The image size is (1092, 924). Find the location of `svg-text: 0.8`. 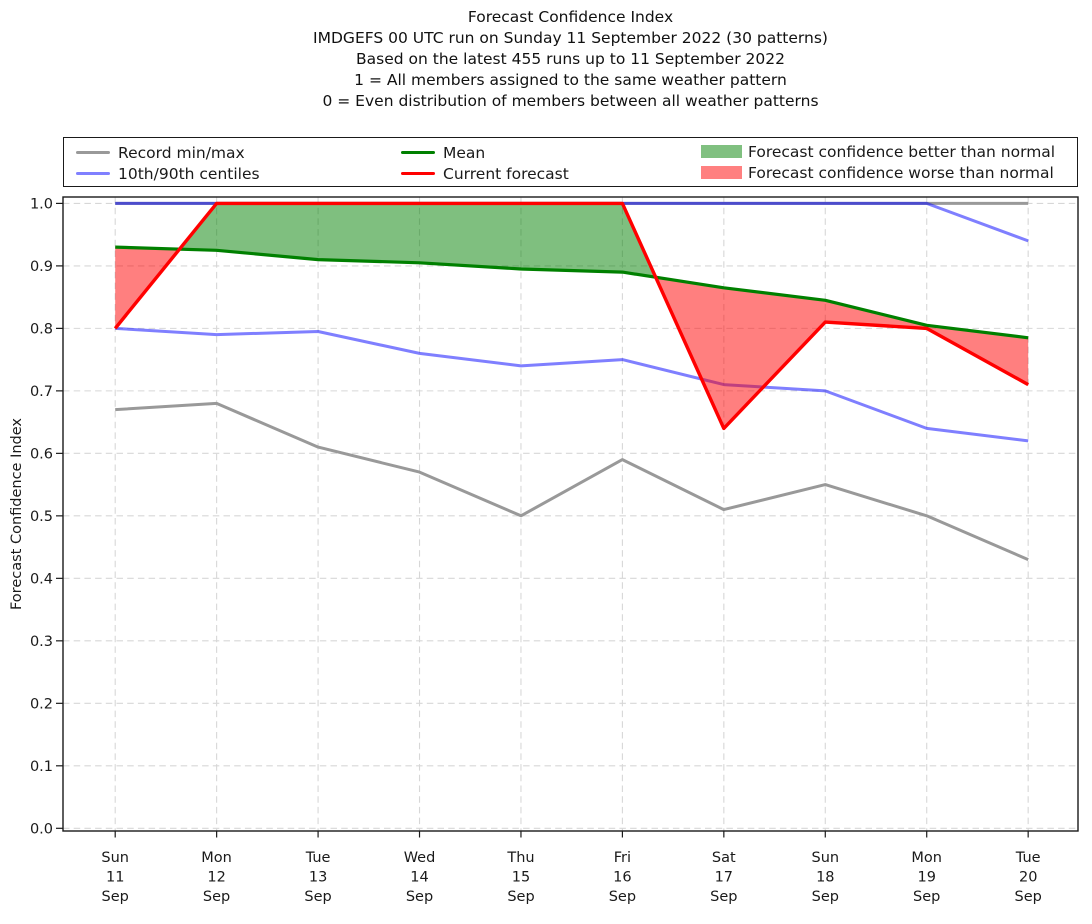

svg-text: 0.8 is located at coordinates (41, 330).